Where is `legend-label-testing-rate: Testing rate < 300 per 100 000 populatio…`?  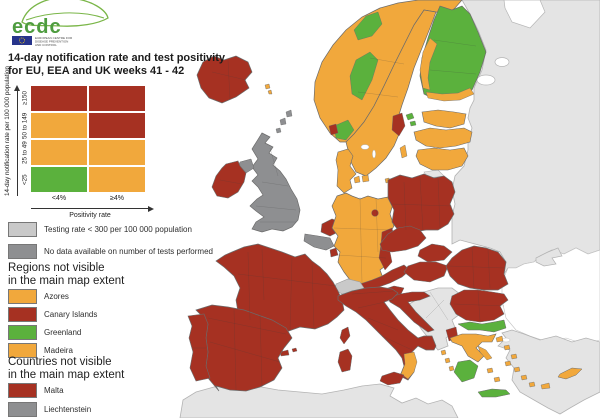 legend-label-testing-rate: Testing rate < 300 per 100 000 populatio… is located at coordinates (118, 229).